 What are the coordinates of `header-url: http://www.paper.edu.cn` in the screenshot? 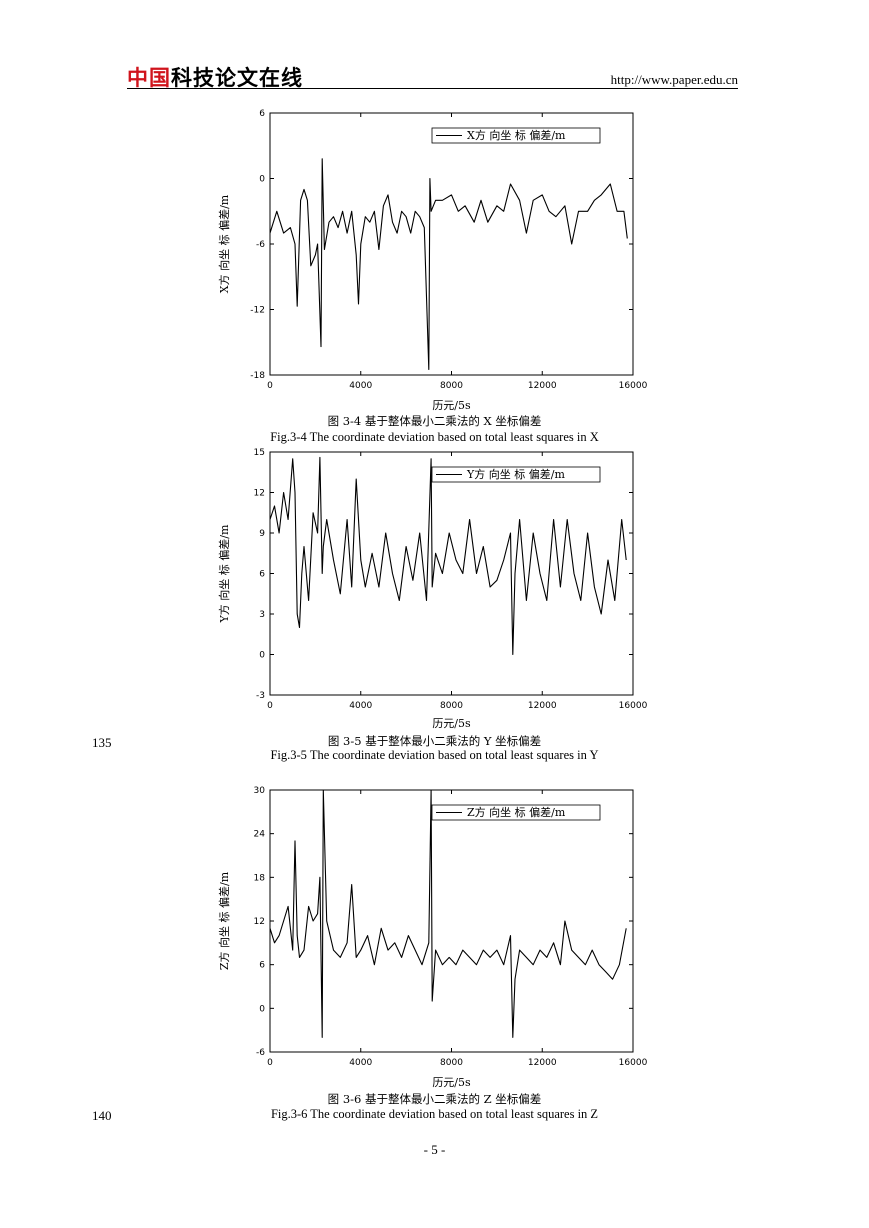 It's located at (674, 79).